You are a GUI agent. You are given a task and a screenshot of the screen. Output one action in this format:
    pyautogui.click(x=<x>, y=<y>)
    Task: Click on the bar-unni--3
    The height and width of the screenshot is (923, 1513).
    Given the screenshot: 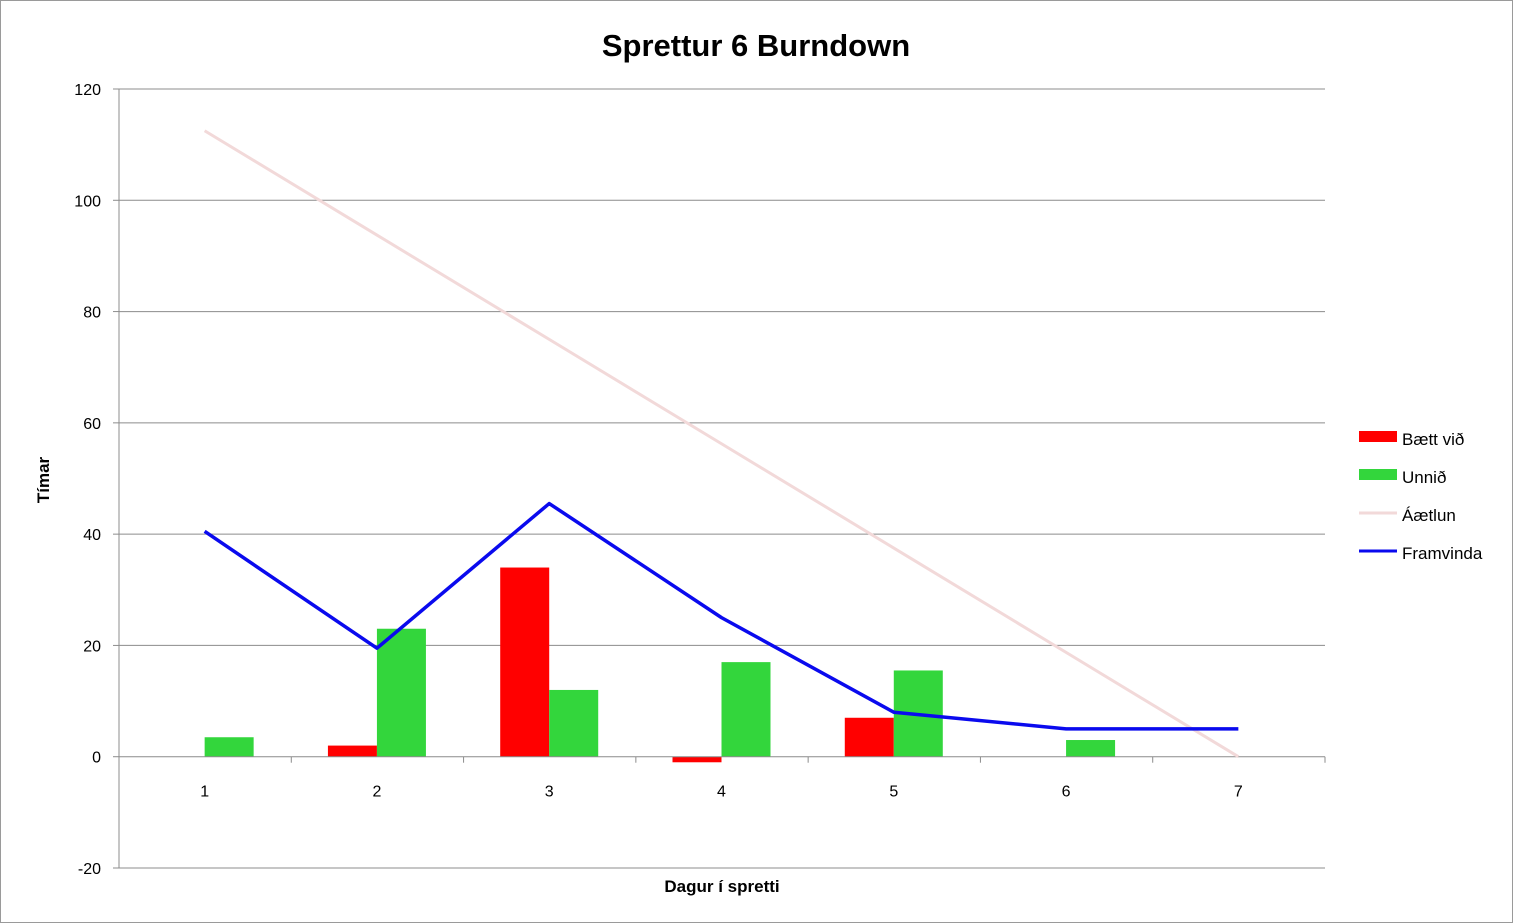 What is the action you would take?
    pyautogui.click(x=574, y=723)
    